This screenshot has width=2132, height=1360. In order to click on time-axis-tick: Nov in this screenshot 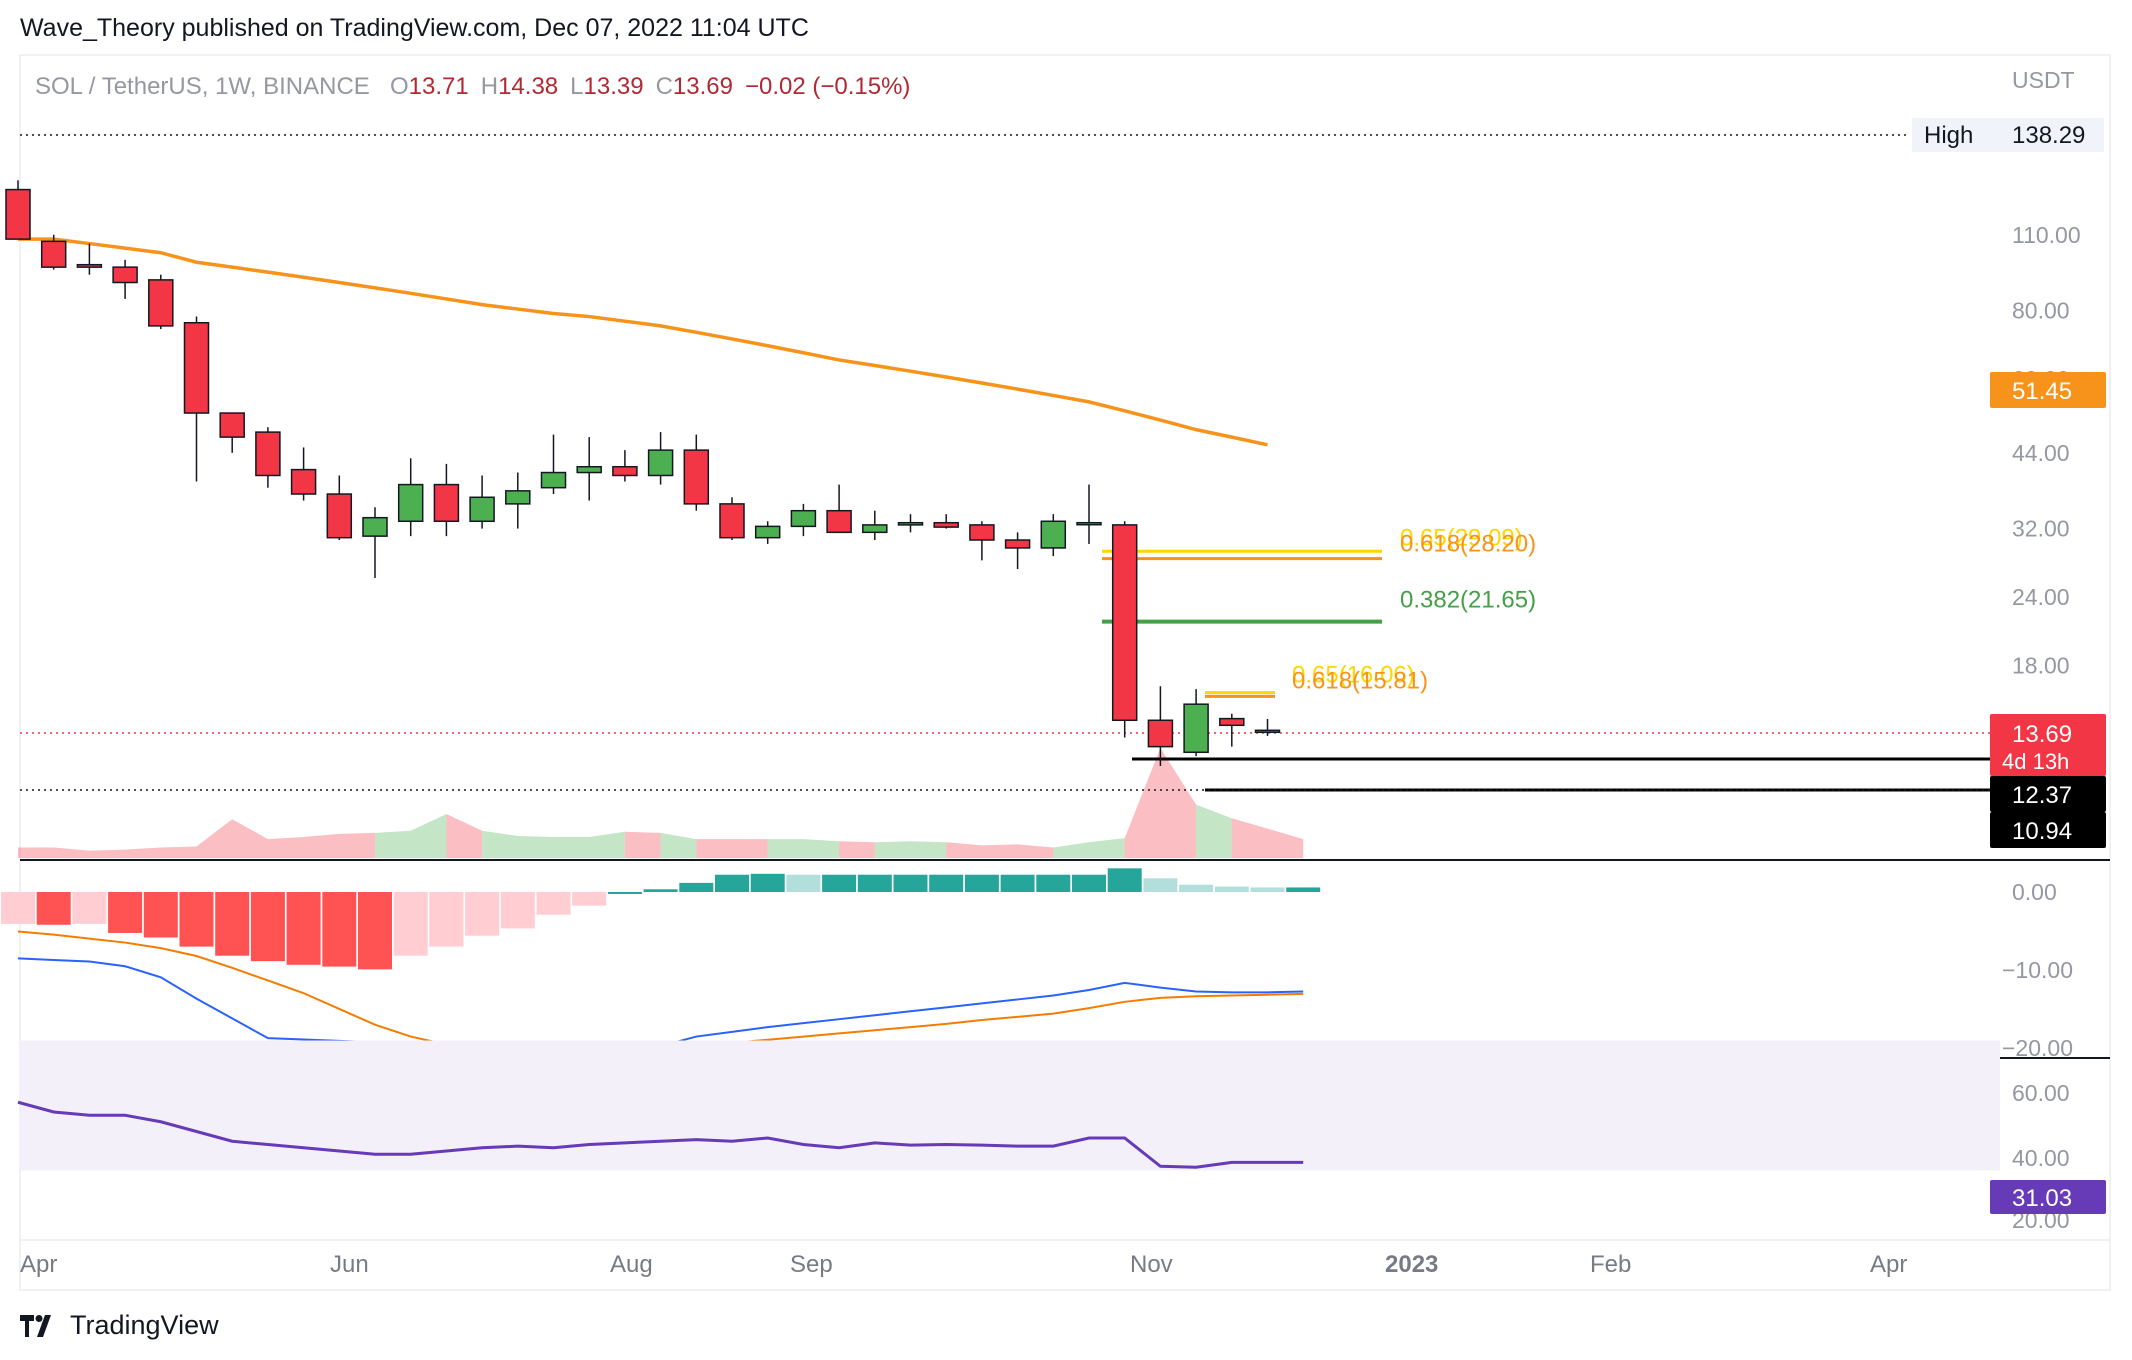, I will do `click(1151, 1264)`.